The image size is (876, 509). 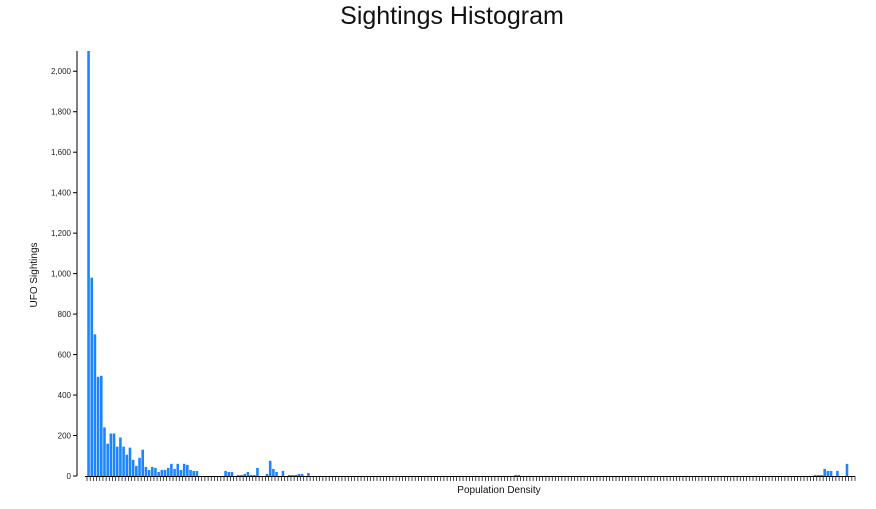 What do you see at coordinates (61, 112) in the screenshot?
I see `y-tick-label: 1,800` at bounding box center [61, 112].